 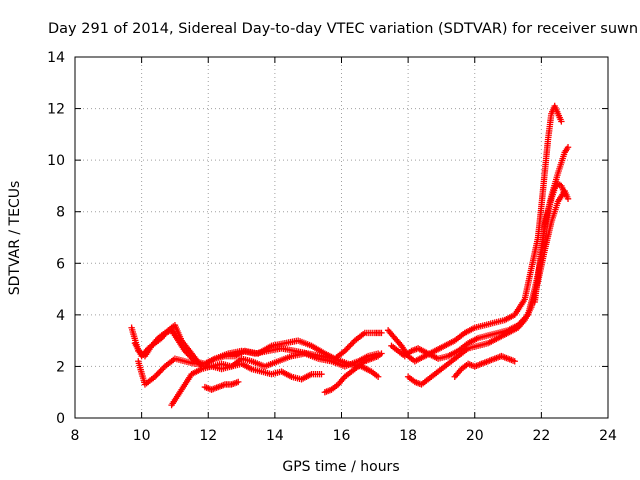 I want to click on y-tick-label: 4, so click(x=60, y=316).